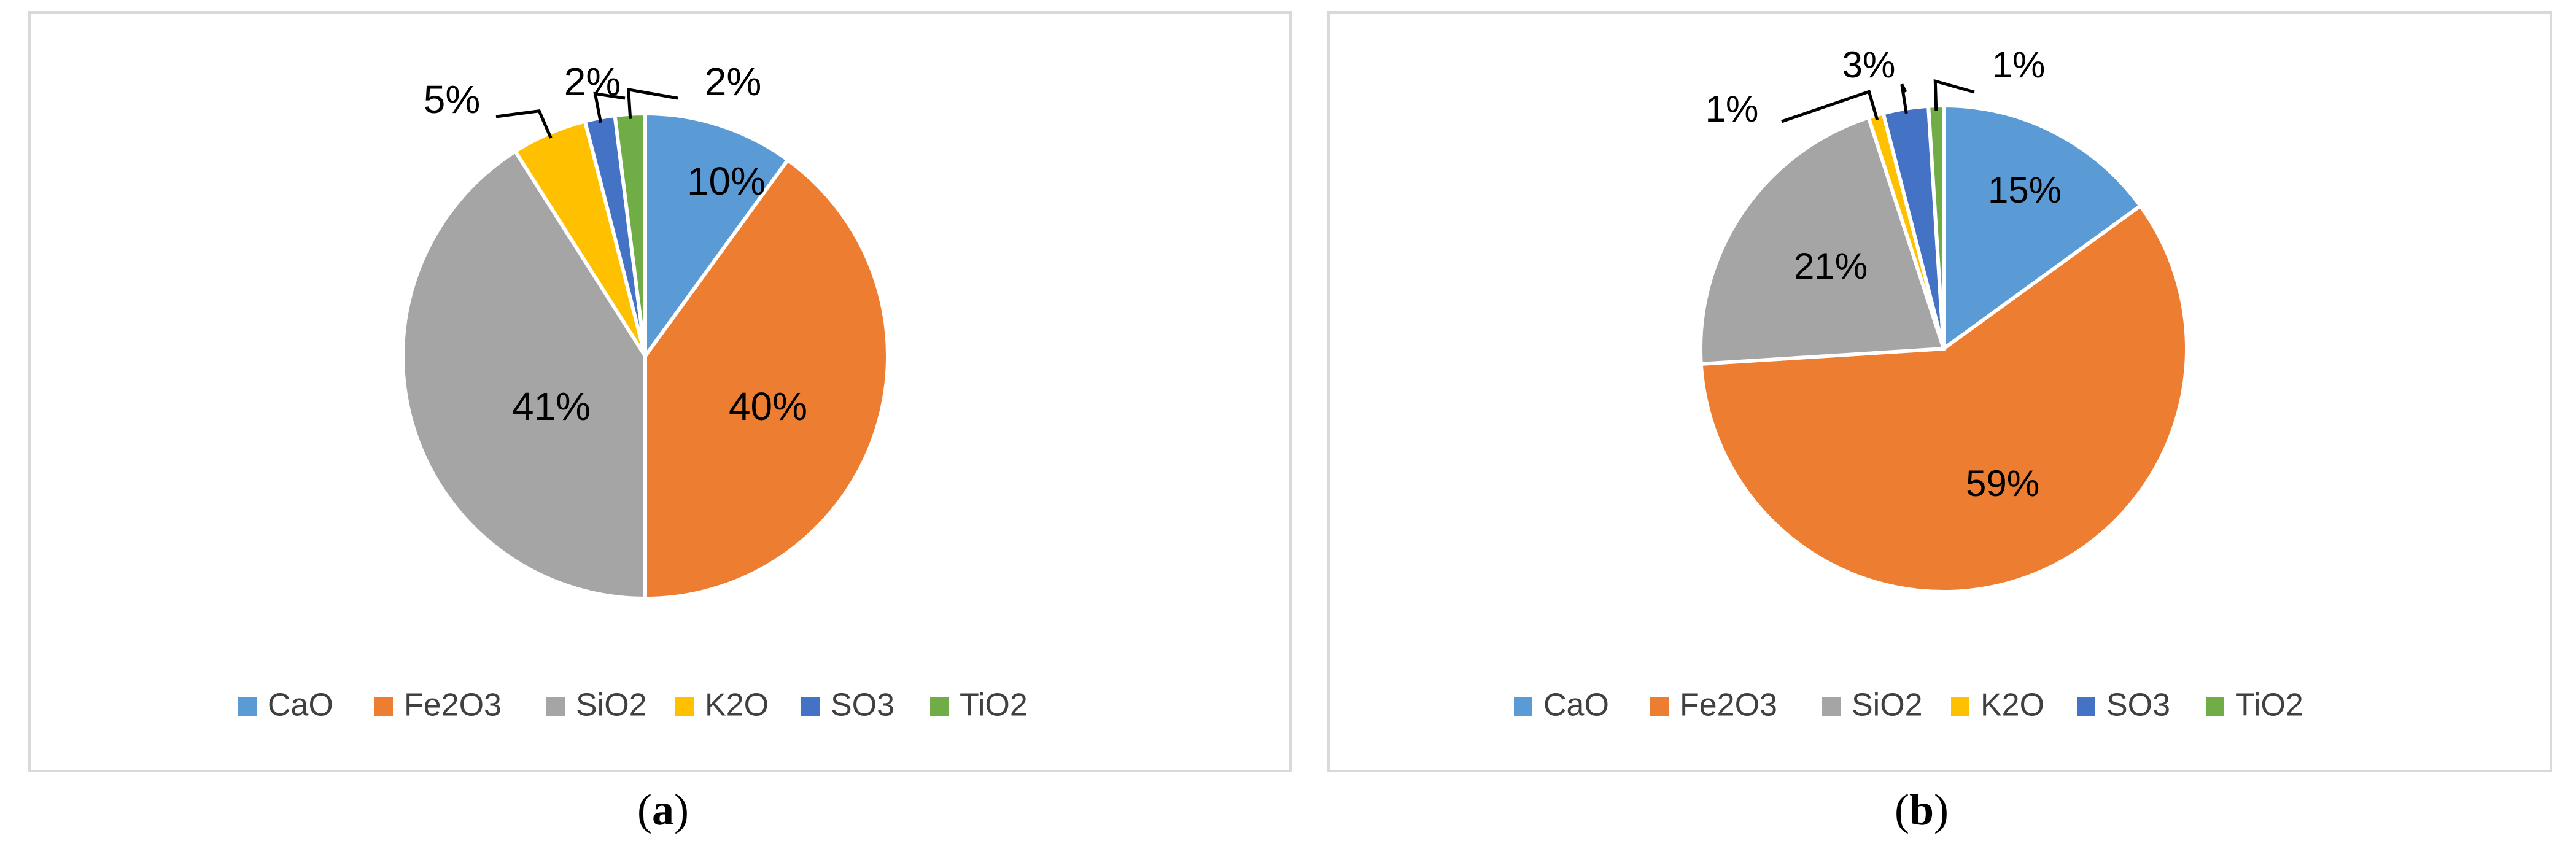 The image size is (2576, 857). Describe the element at coordinates (1732, 109) in the screenshot. I see `slice-label-k2o: 1%` at that location.